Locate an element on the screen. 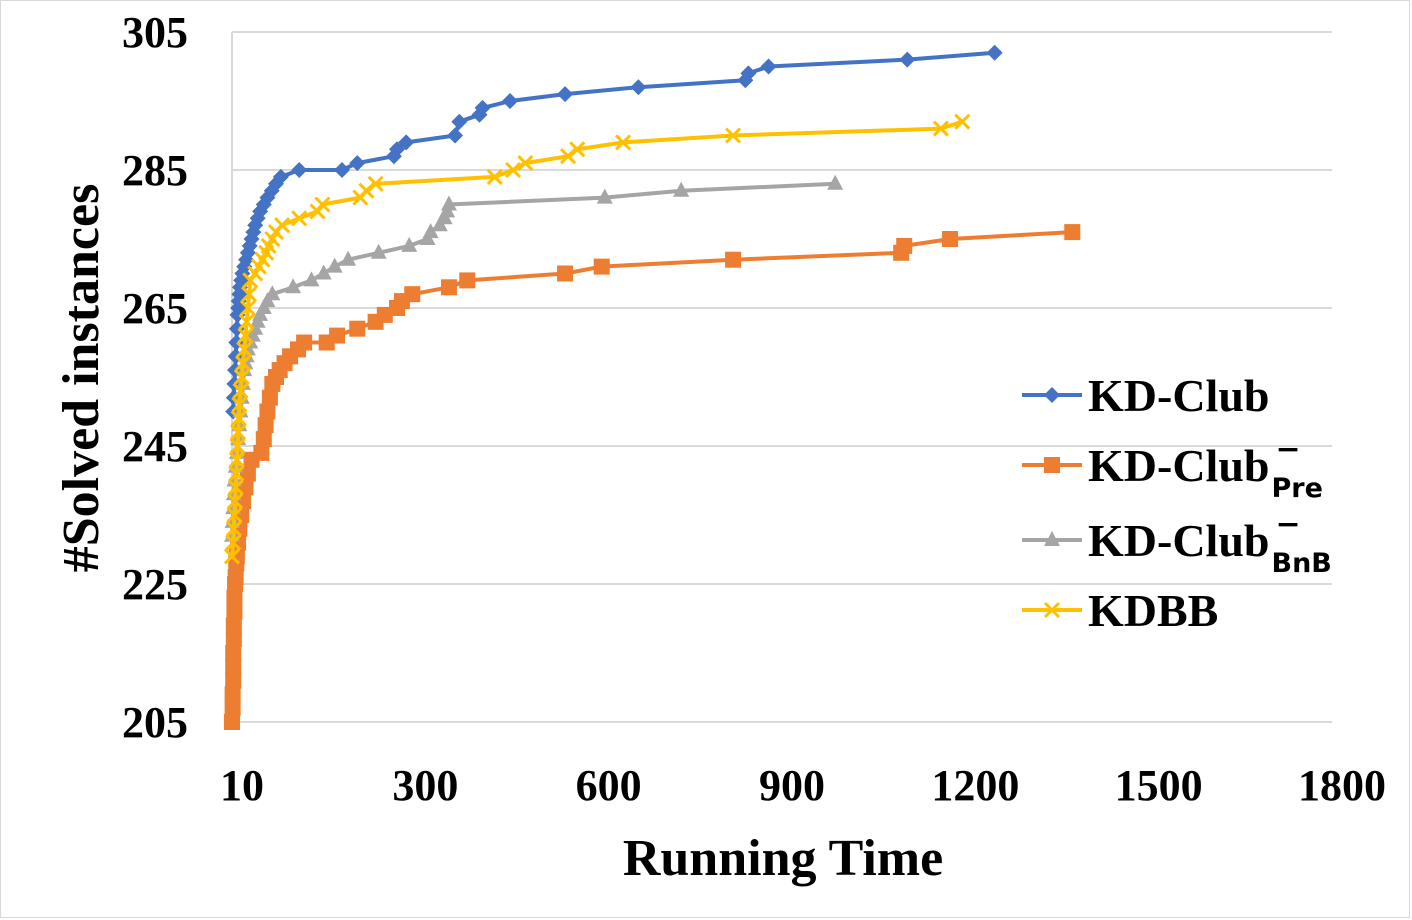  legend-label-subscript: Pre is located at coordinates (1296, 488).